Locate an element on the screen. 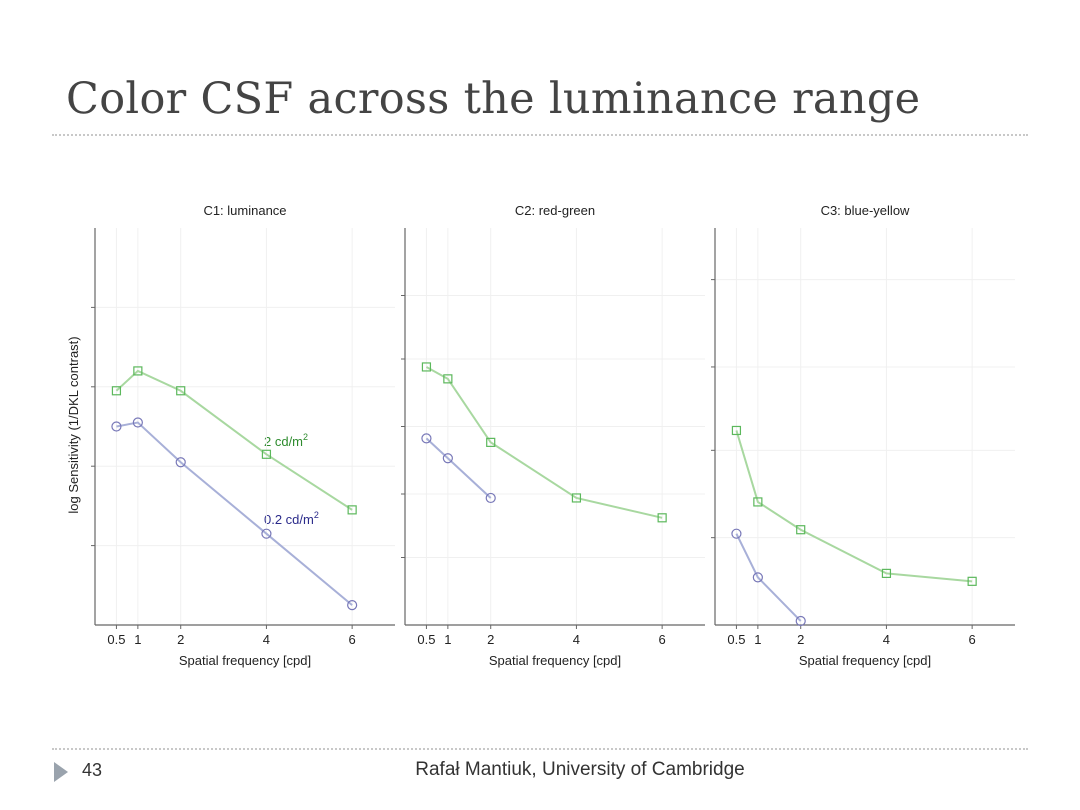 This screenshot has width=1080, height=810. panel3-x-tick-label-0: 0.5 is located at coordinates (736, 639).